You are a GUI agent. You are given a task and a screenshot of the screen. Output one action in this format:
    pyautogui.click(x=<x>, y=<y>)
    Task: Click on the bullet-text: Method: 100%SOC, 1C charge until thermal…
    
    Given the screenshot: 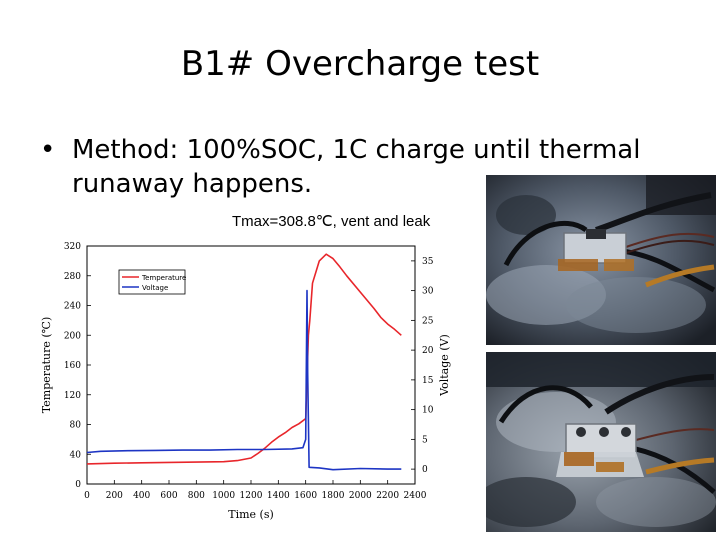 What is the action you would take?
    pyautogui.click(x=356, y=167)
    